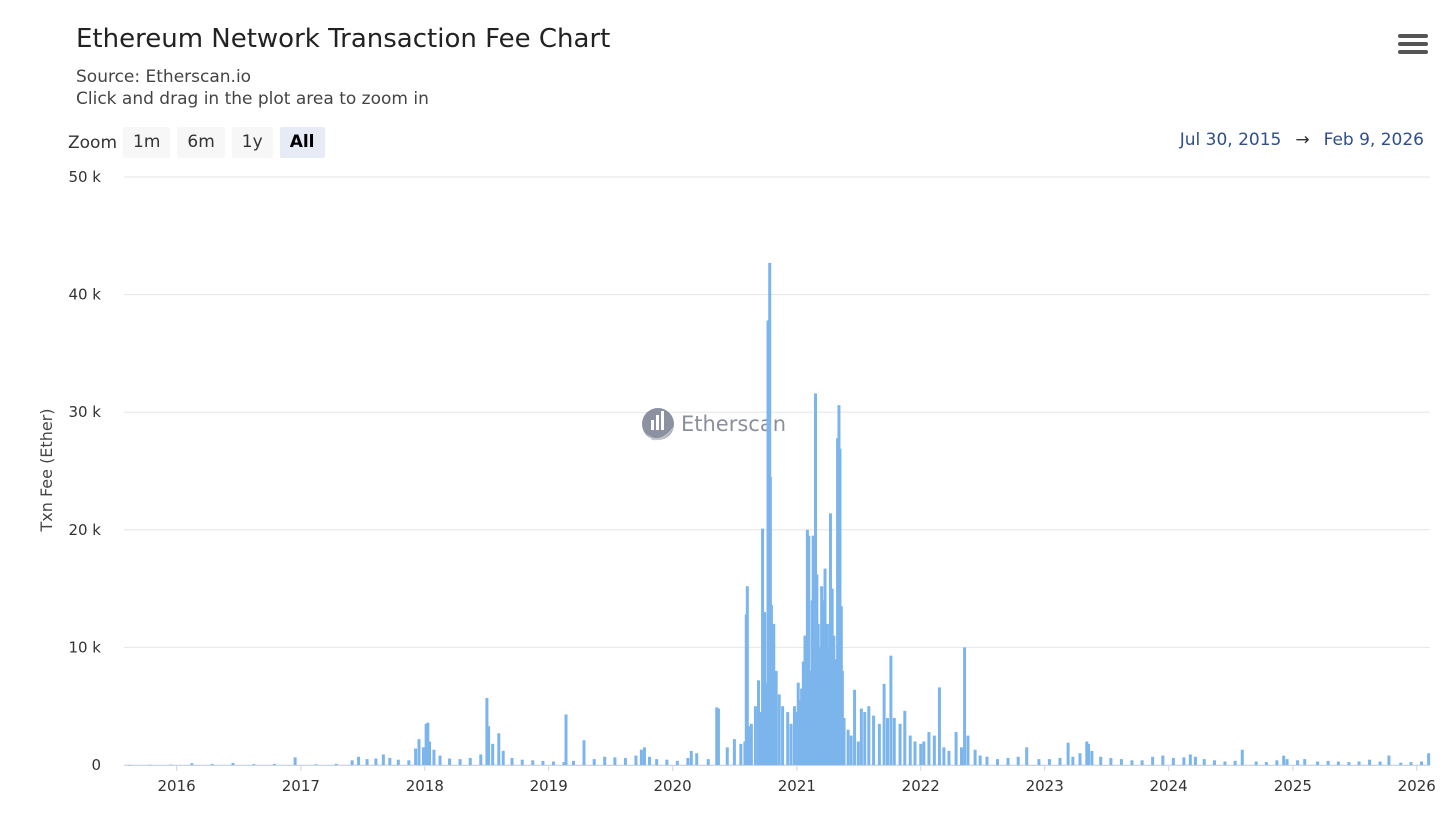 This screenshot has width=1456, height=824. I want to click on x-tick-label: 2017, so click(301, 786).